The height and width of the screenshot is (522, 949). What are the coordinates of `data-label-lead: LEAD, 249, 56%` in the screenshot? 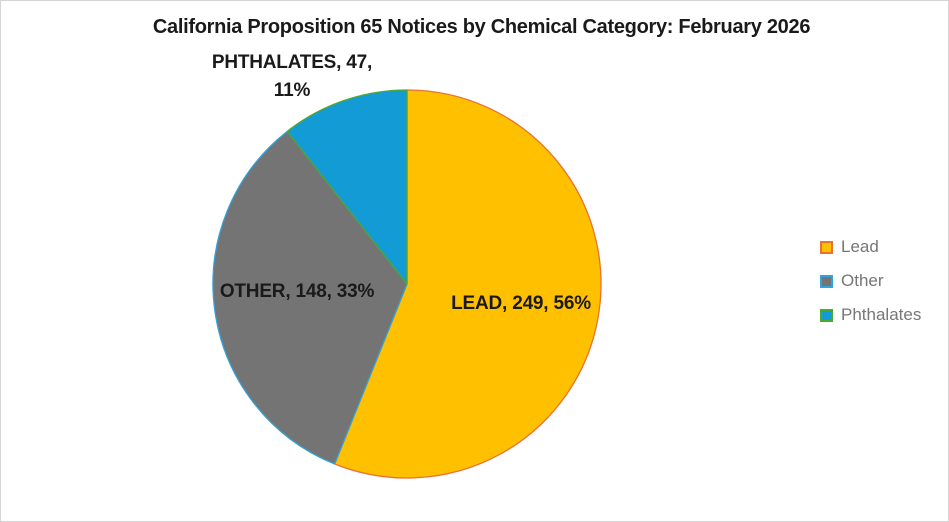 It's located at (521, 303).